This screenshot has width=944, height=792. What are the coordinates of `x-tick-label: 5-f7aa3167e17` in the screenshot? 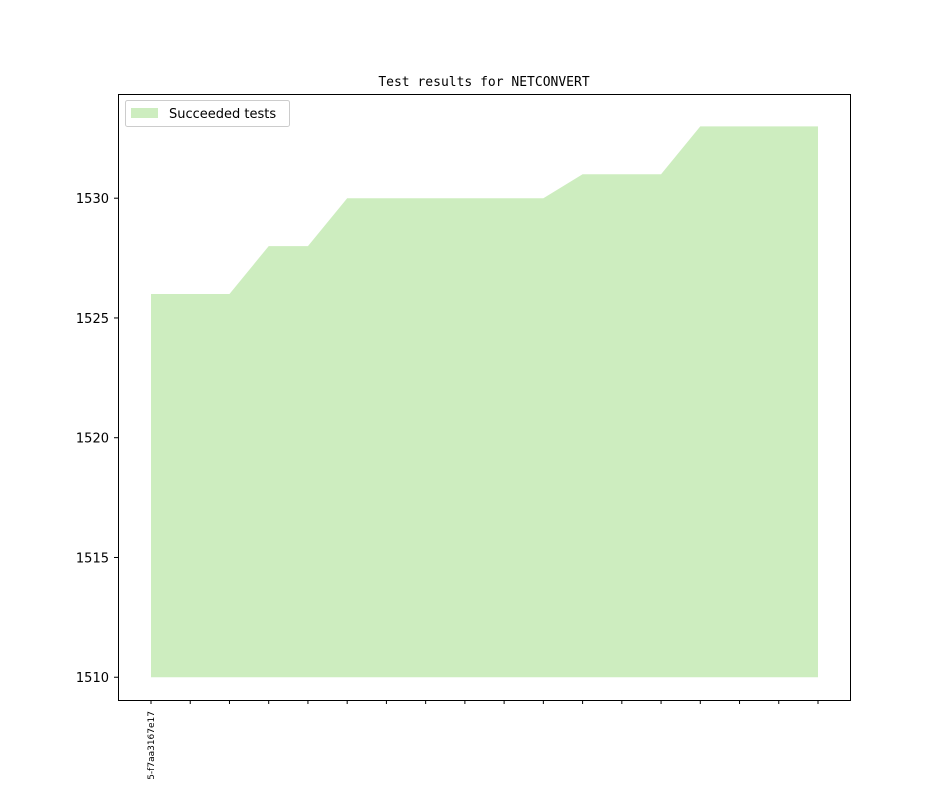 It's located at (152, 745).